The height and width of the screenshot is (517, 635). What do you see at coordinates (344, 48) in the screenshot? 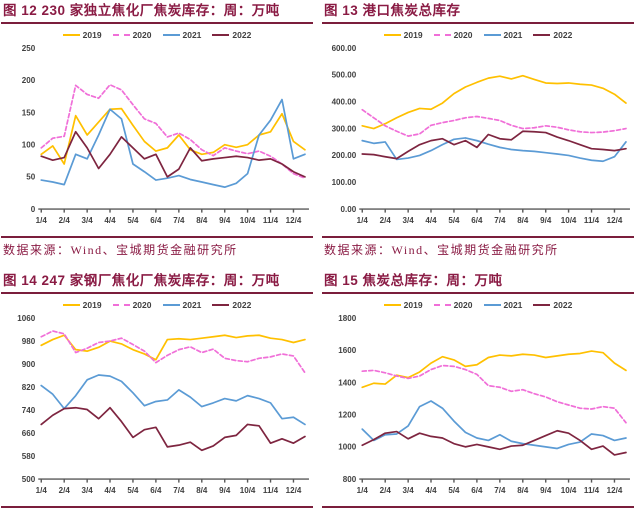
I see `svg-text: 600.00` at bounding box center [344, 48].